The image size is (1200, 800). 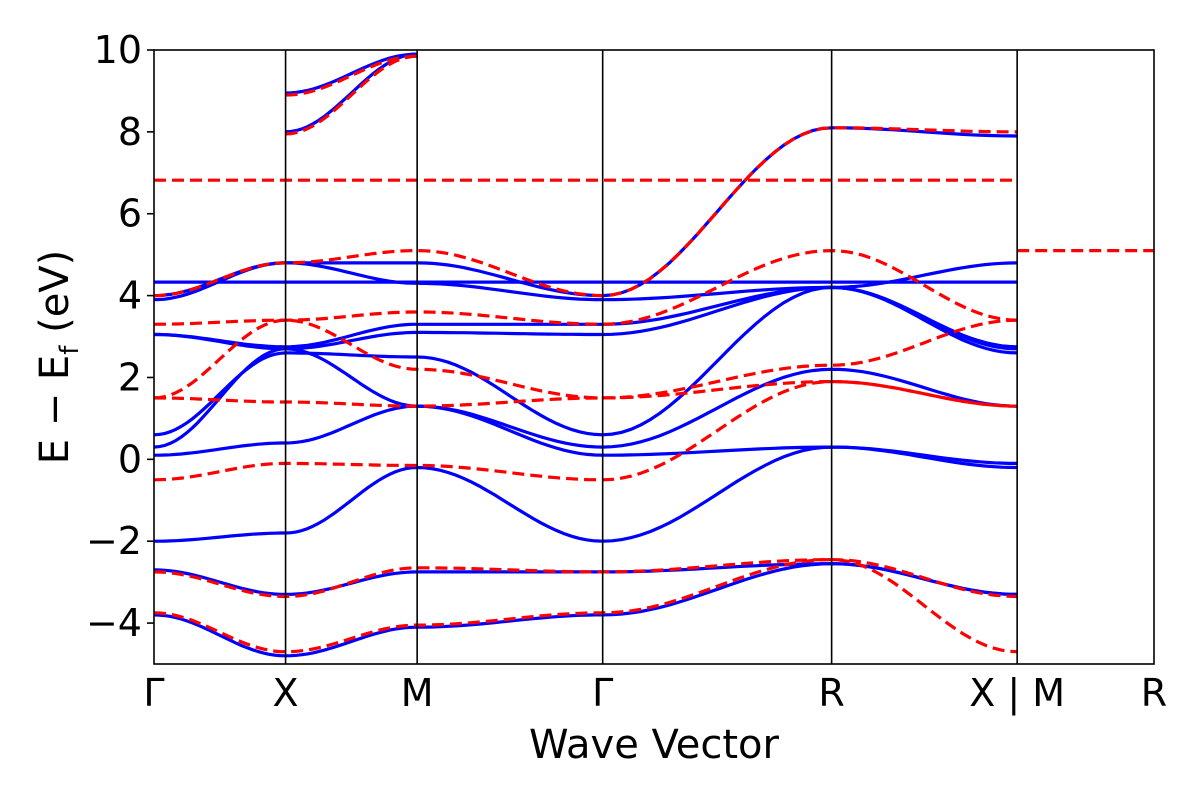 I want to click on y-tick-label: −2, so click(x=114, y=541).